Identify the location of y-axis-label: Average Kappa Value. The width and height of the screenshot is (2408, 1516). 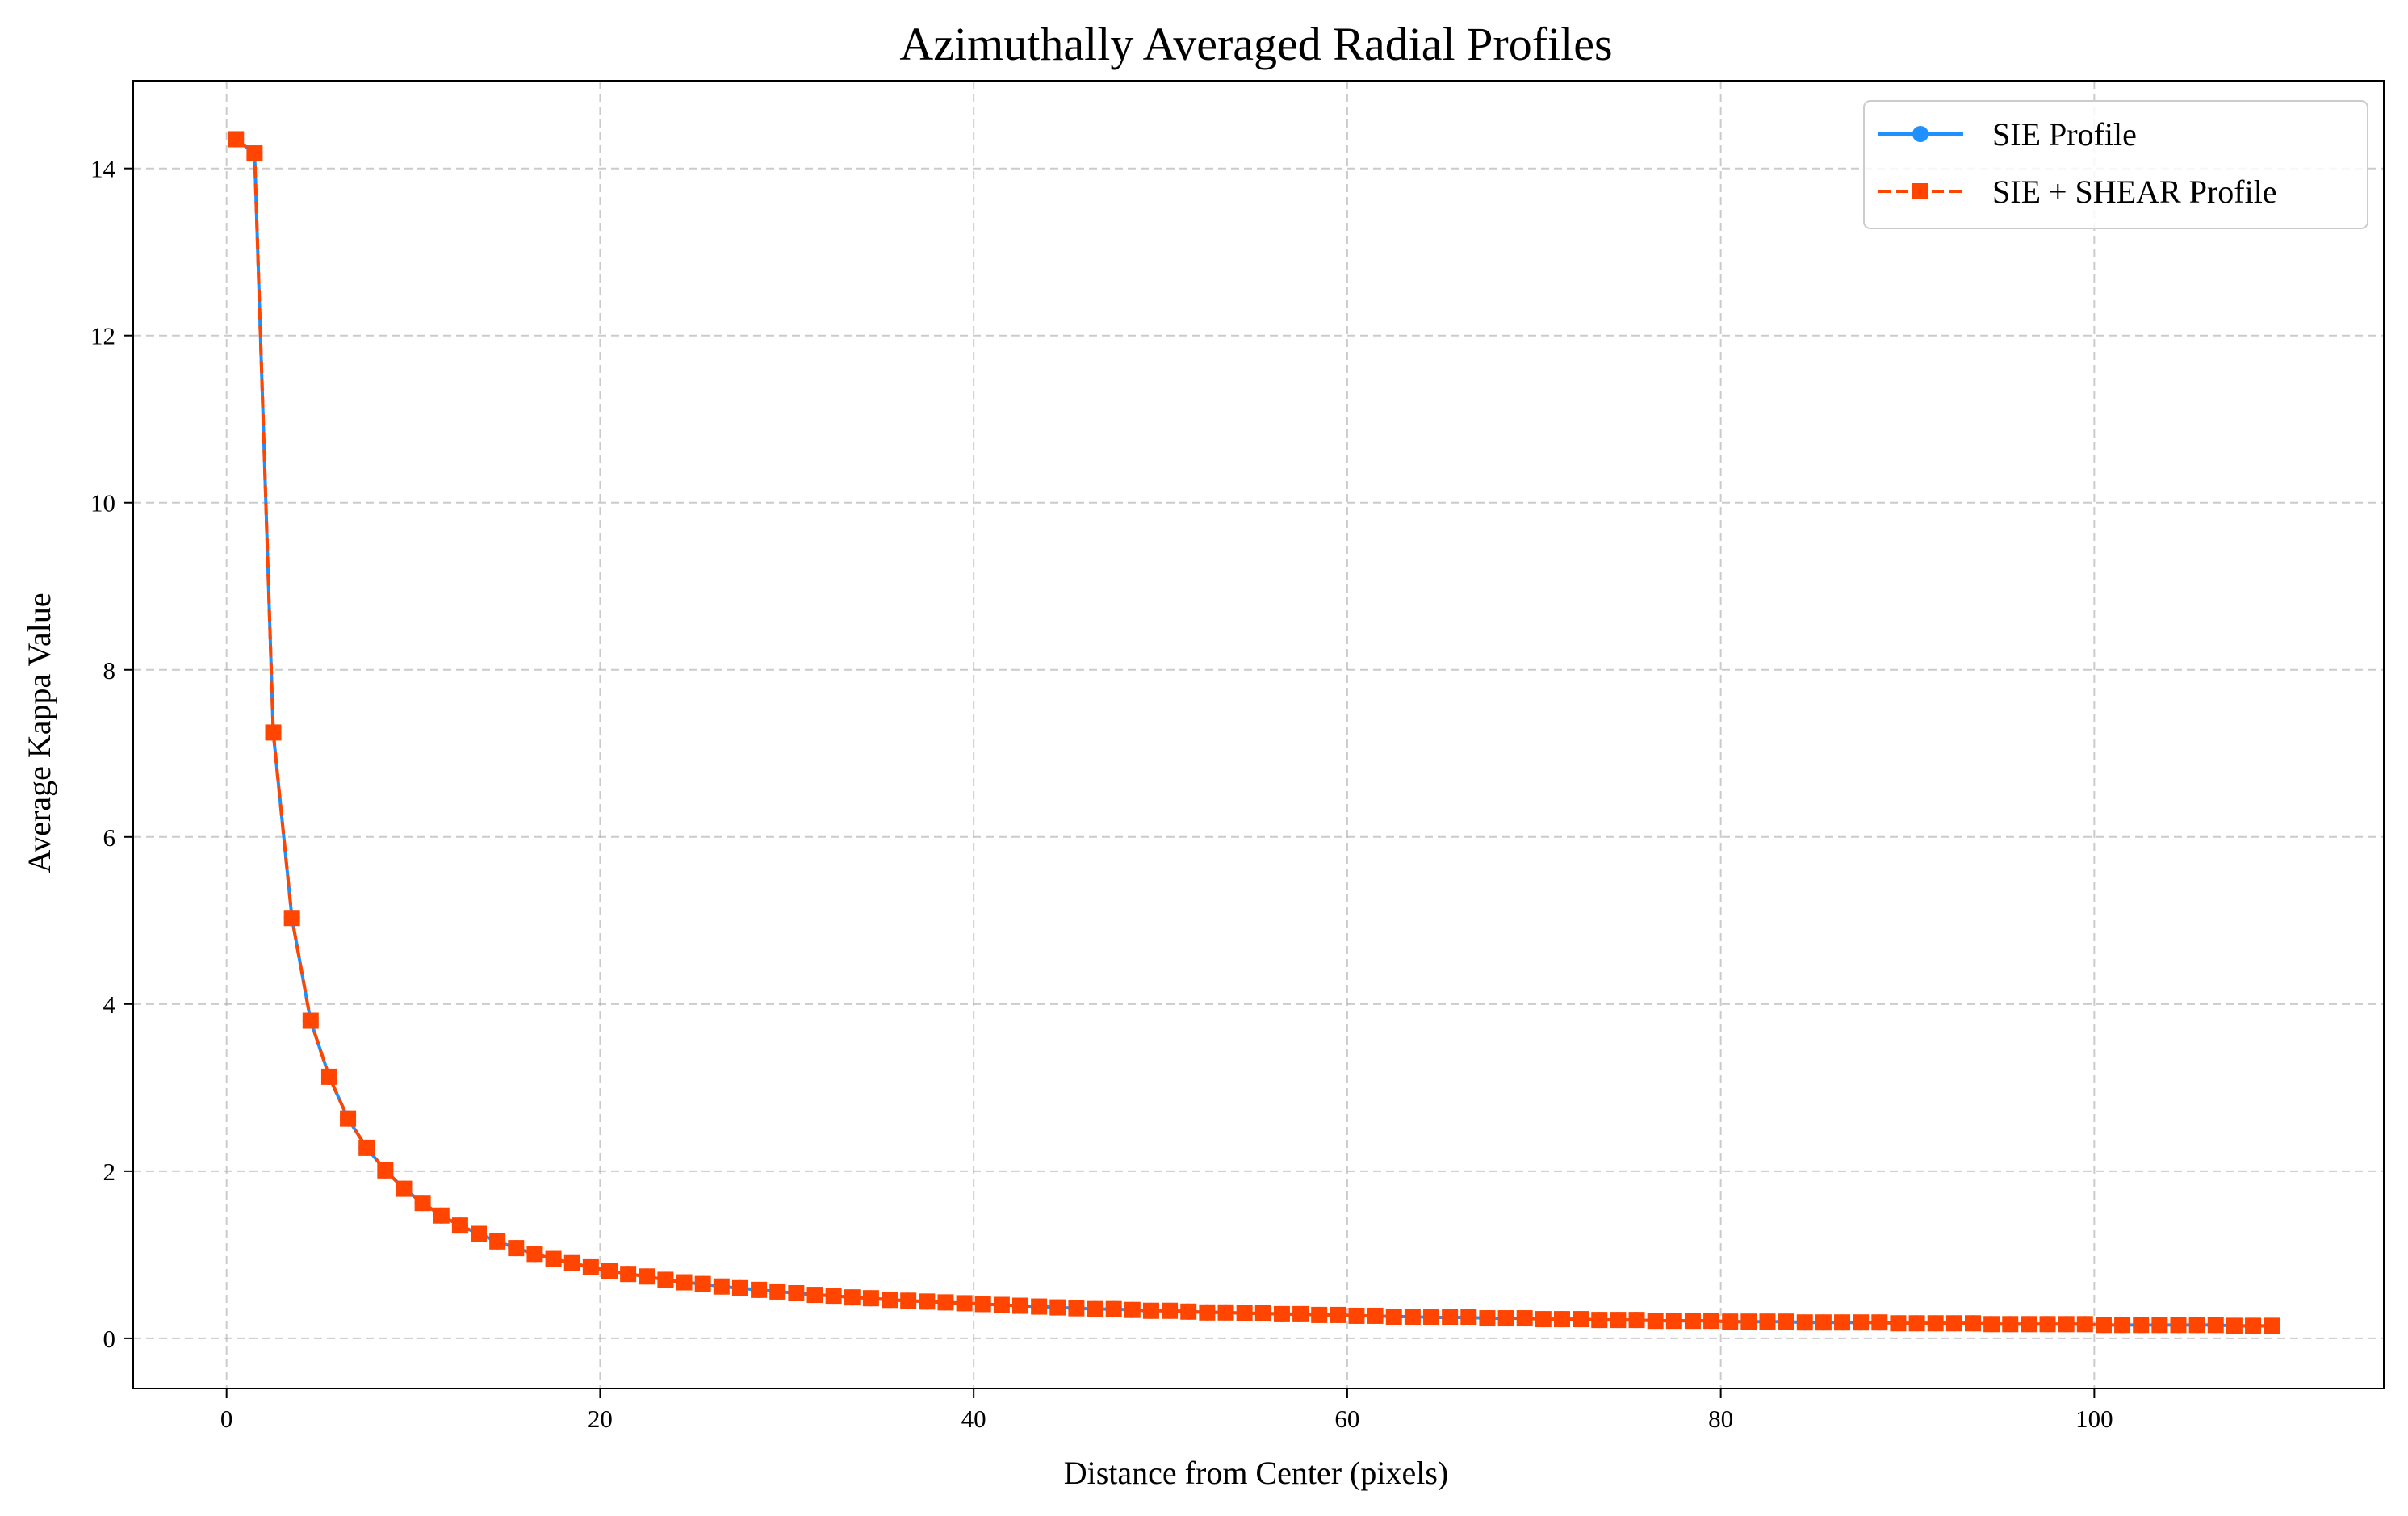
(39, 733).